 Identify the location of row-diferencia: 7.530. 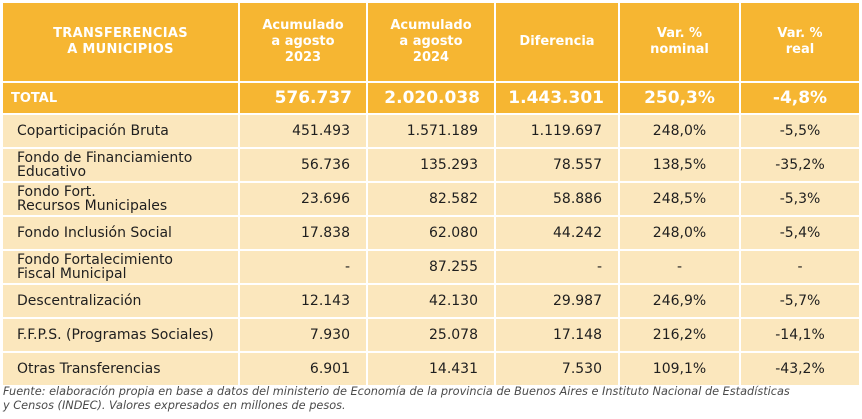
(558, 370).